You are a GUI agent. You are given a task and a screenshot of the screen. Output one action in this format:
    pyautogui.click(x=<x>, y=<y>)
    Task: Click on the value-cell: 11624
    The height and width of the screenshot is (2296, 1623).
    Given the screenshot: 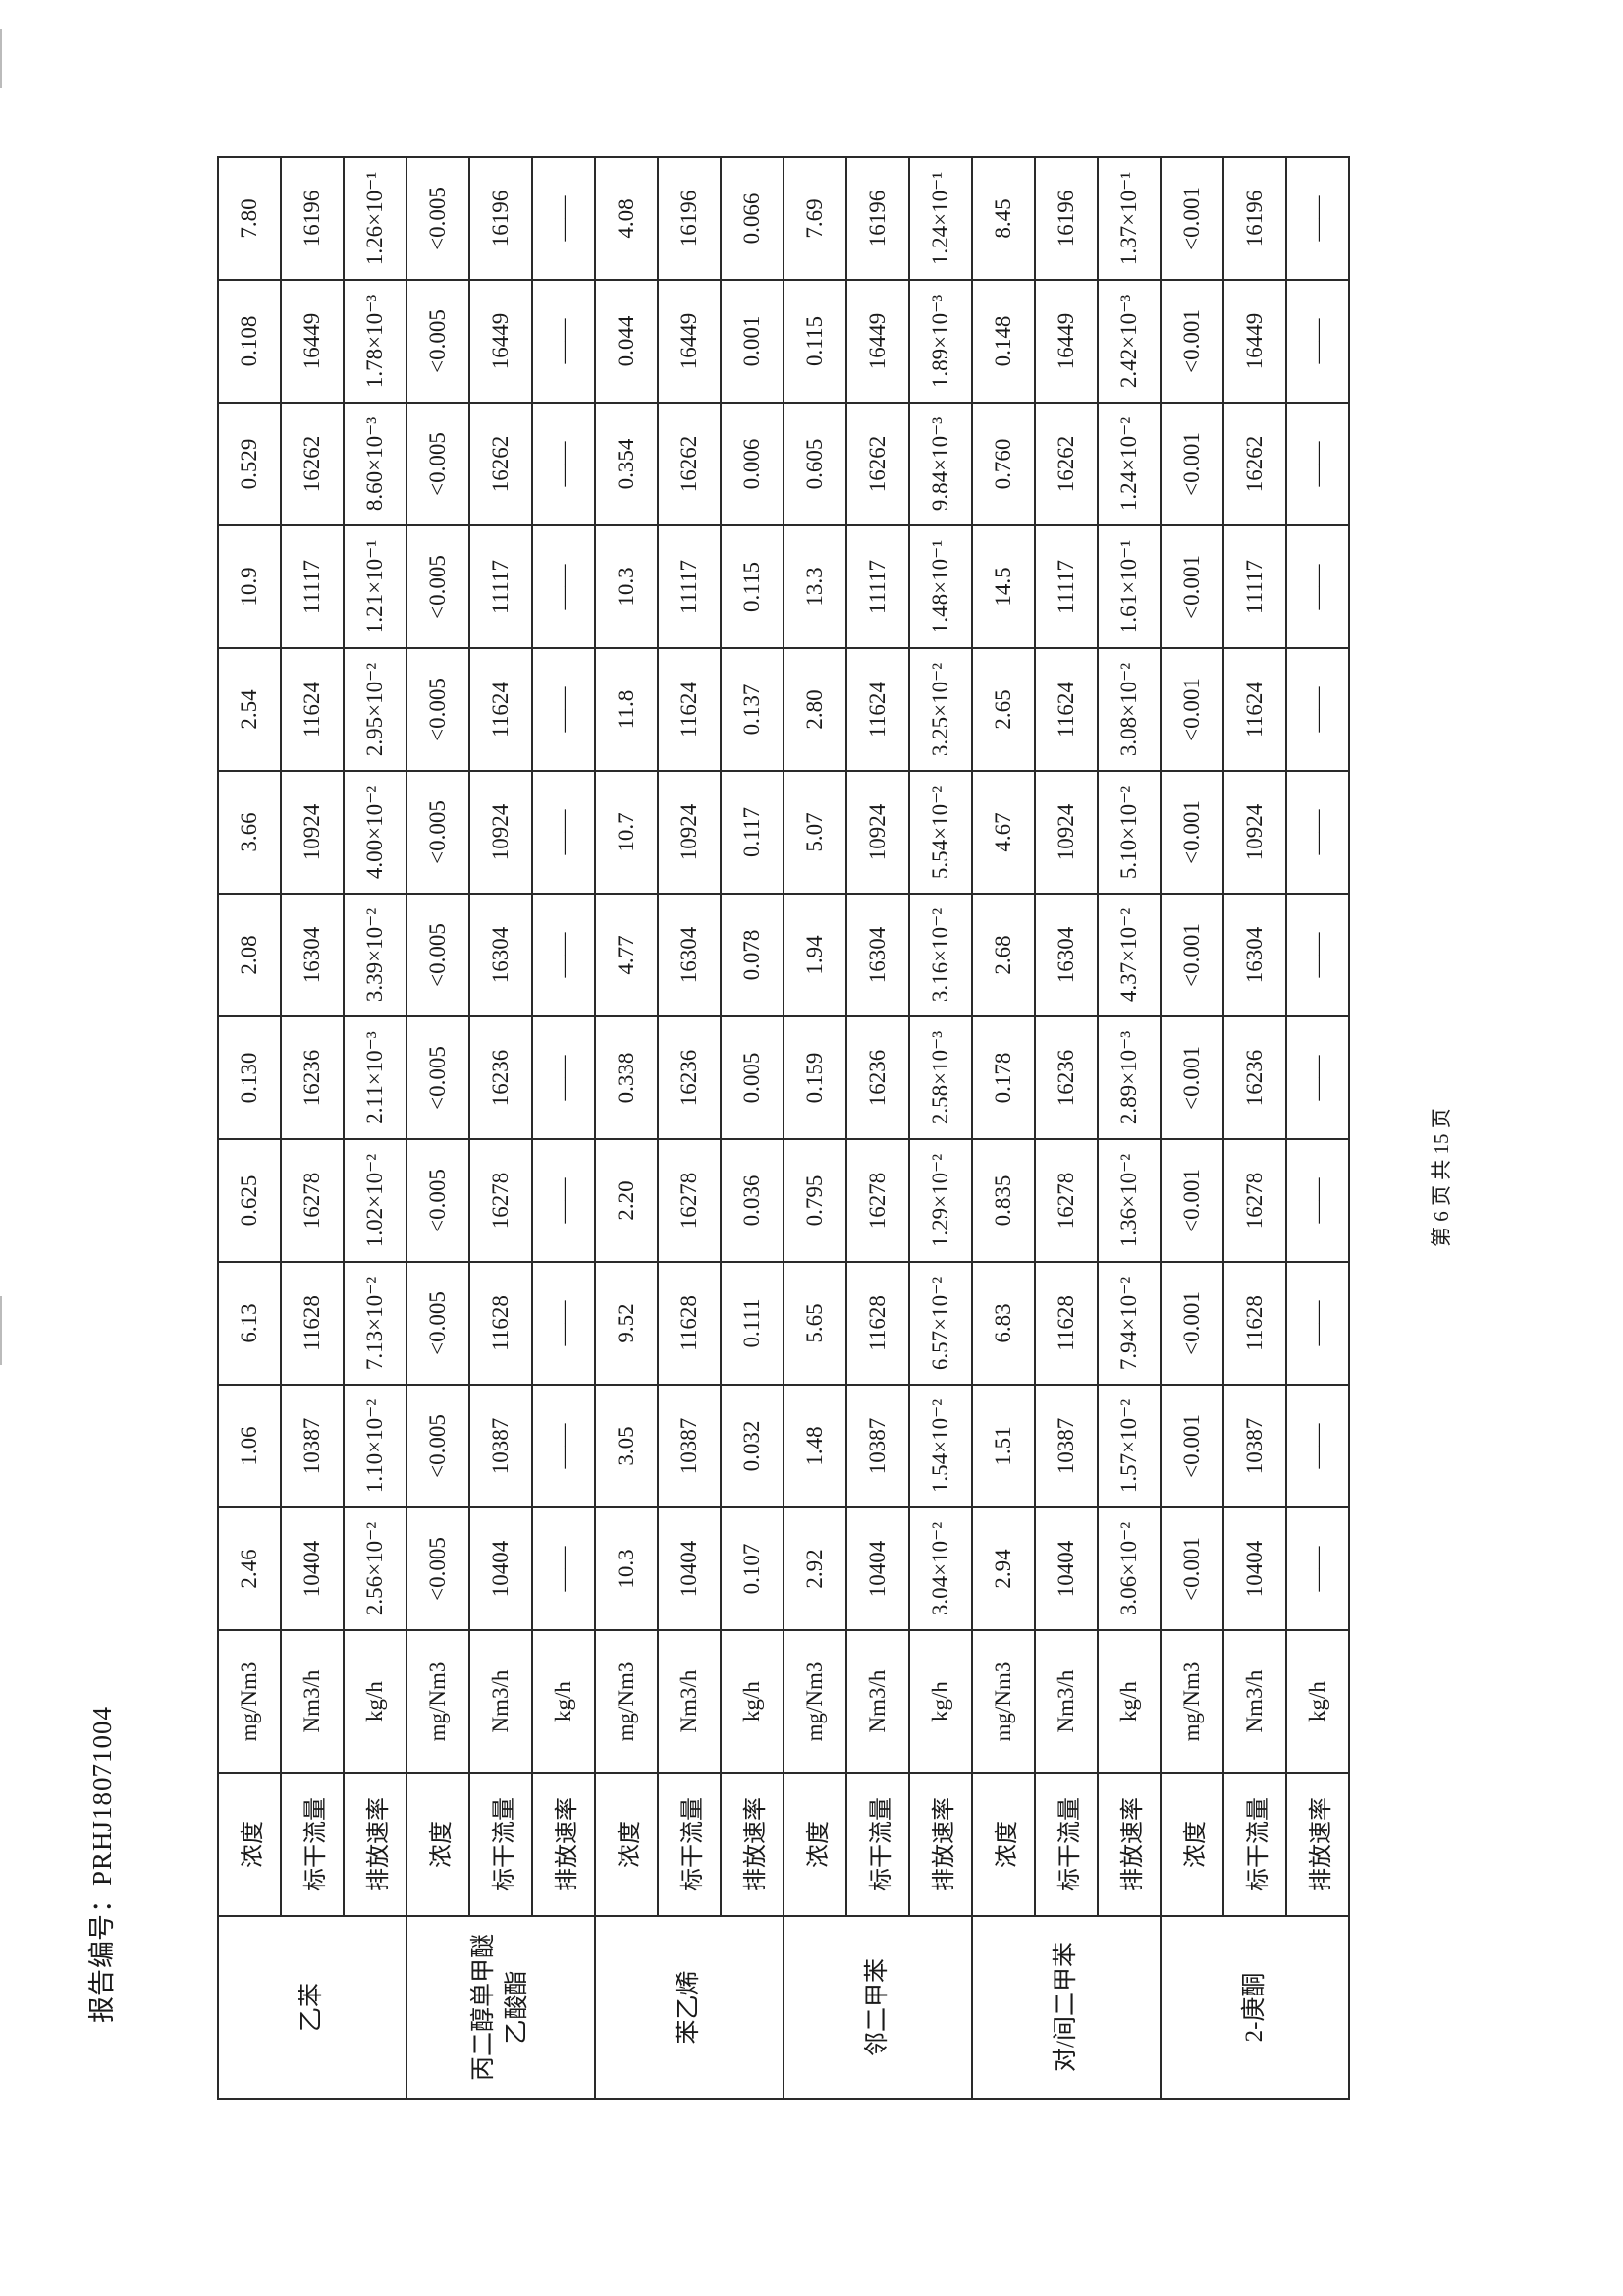 What is the action you would take?
    pyautogui.click(x=312, y=709)
    